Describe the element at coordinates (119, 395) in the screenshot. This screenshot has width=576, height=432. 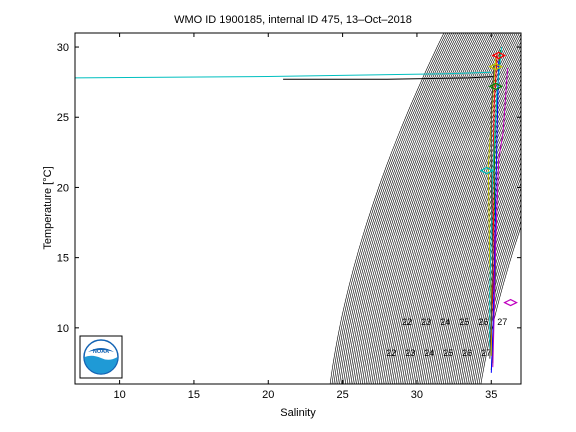
I see `x-tick-label: 10` at that location.